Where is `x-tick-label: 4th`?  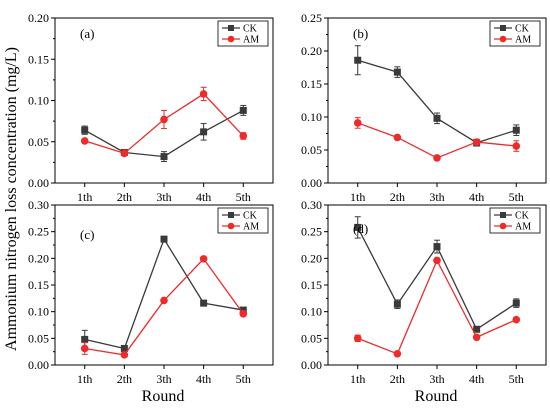 x-tick-label: 4th is located at coordinates (203, 379).